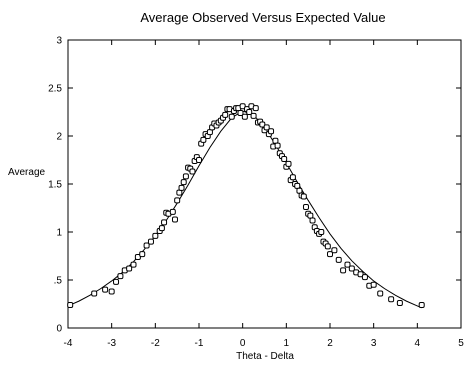 Image resolution: width=467 pixels, height=367 pixels. What do you see at coordinates (59, 329) in the screenshot?
I see `y-tick-label: 0` at bounding box center [59, 329].